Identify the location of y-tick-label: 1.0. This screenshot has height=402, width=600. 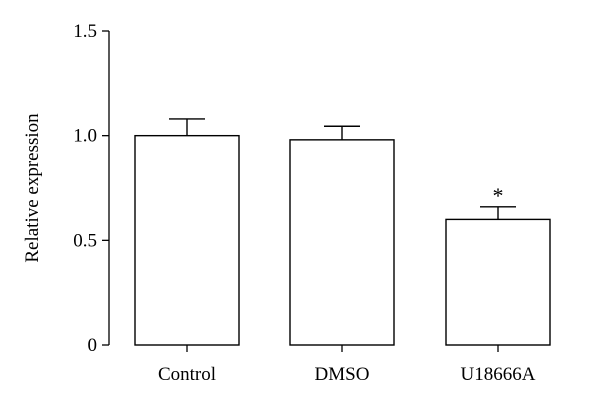
(85, 136).